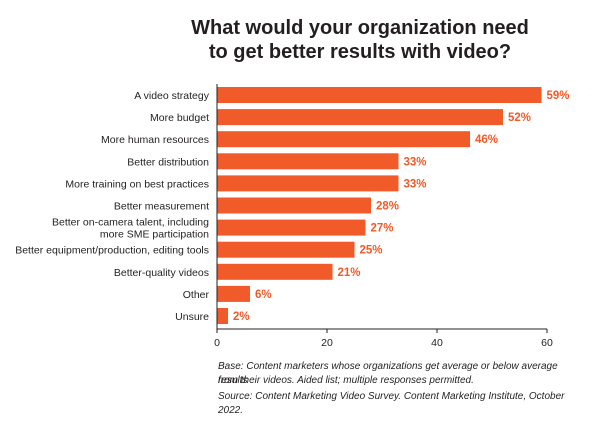 This screenshot has width=600, height=427. I want to click on category-label: Better measurement, so click(161, 207).